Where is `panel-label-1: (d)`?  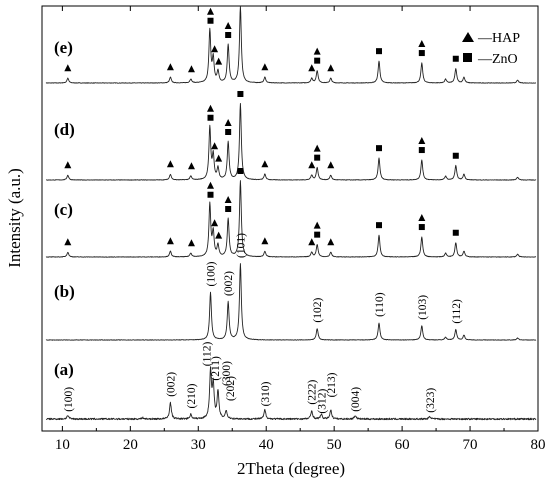 panel-label-1: (d) is located at coordinates (64, 129).